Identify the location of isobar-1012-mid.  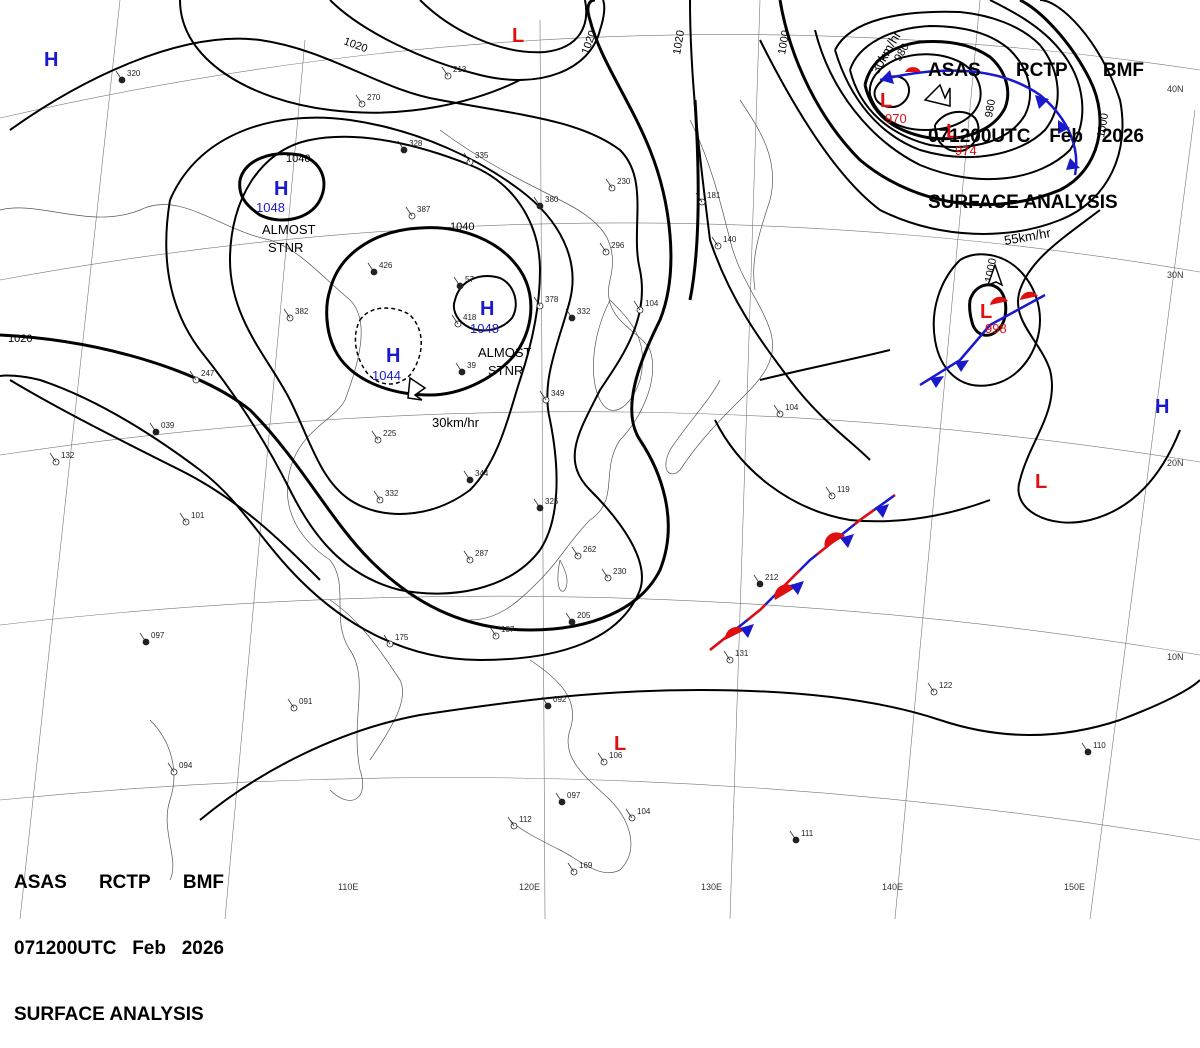
(852, 471).